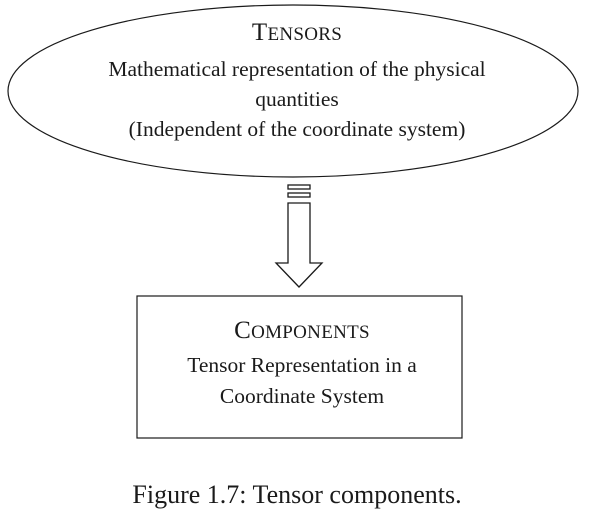 This screenshot has height=516, width=594. Describe the element at coordinates (297, 99) in the screenshot. I see `tensors-description-line-2: quantities` at that location.